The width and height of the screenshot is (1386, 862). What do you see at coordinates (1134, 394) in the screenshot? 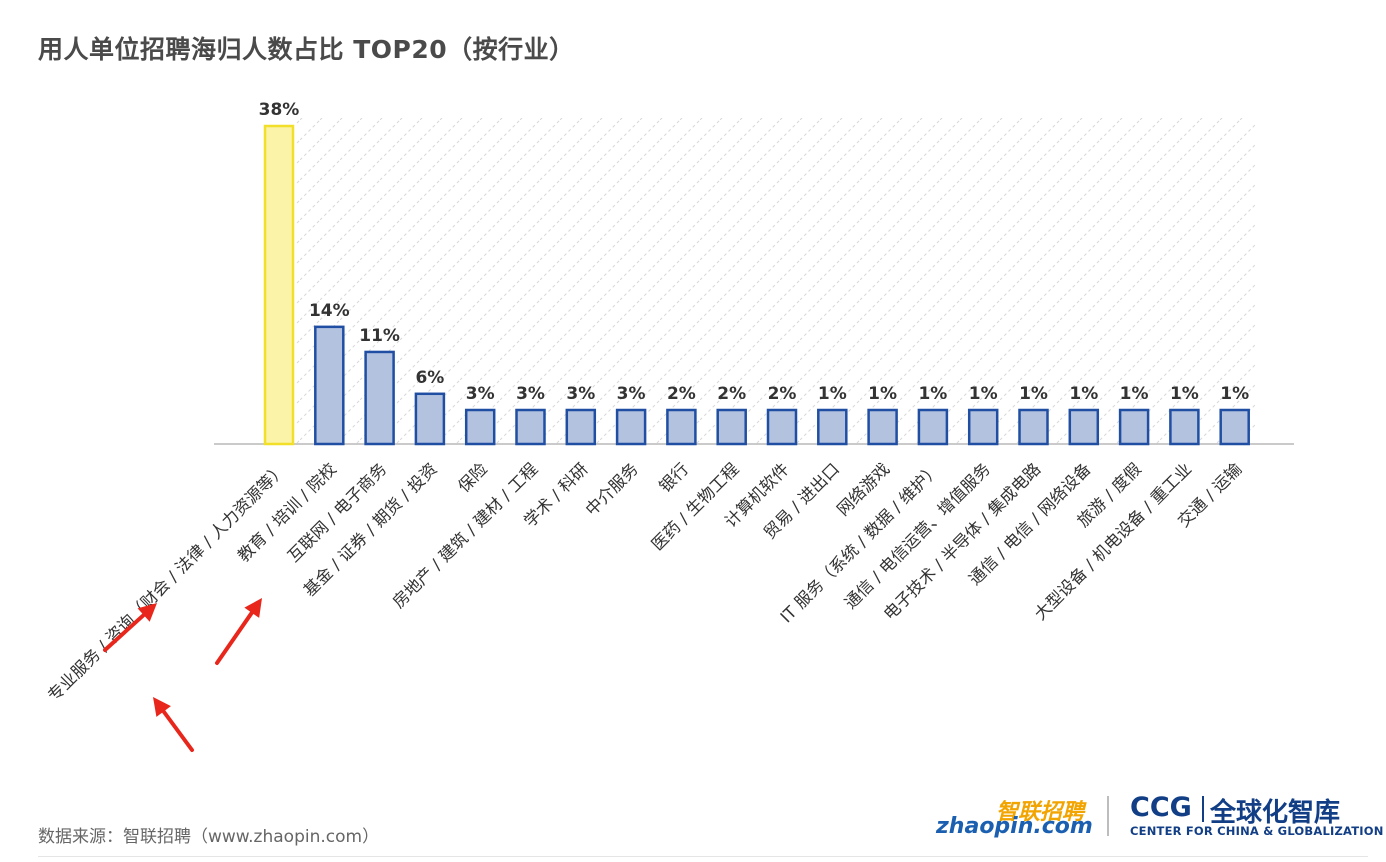
I see `bar-value-label-17: 1%` at bounding box center [1134, 394].